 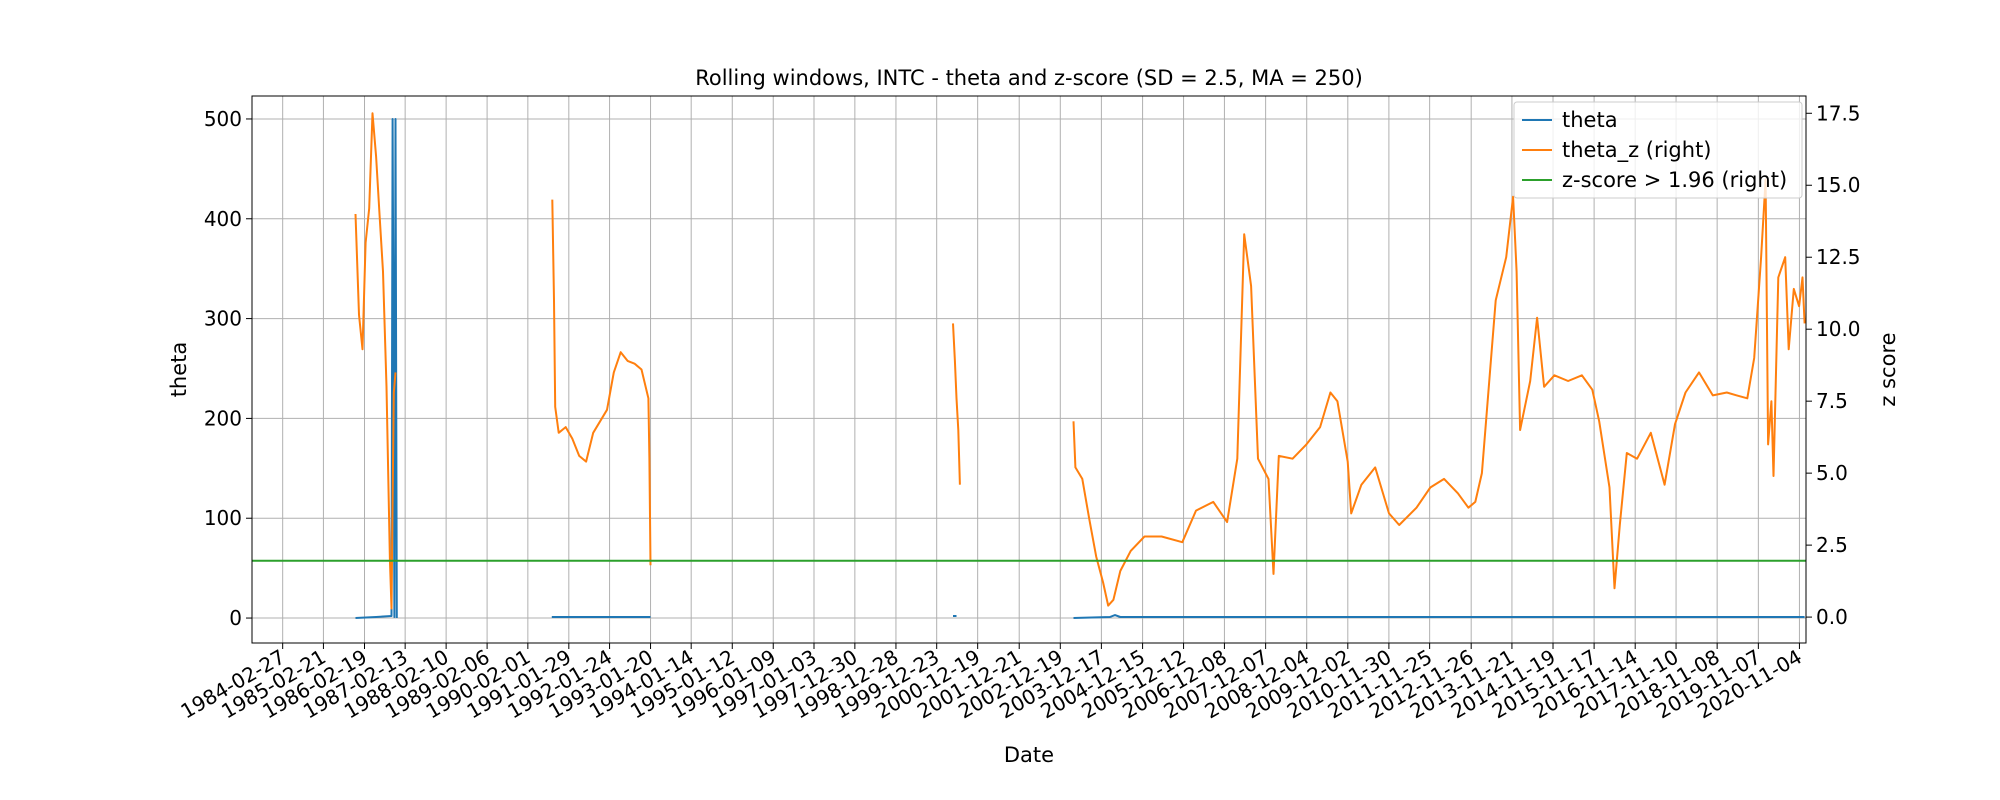 I want to click on legend-label: theta_z (right), so click(x=1637, y=150).